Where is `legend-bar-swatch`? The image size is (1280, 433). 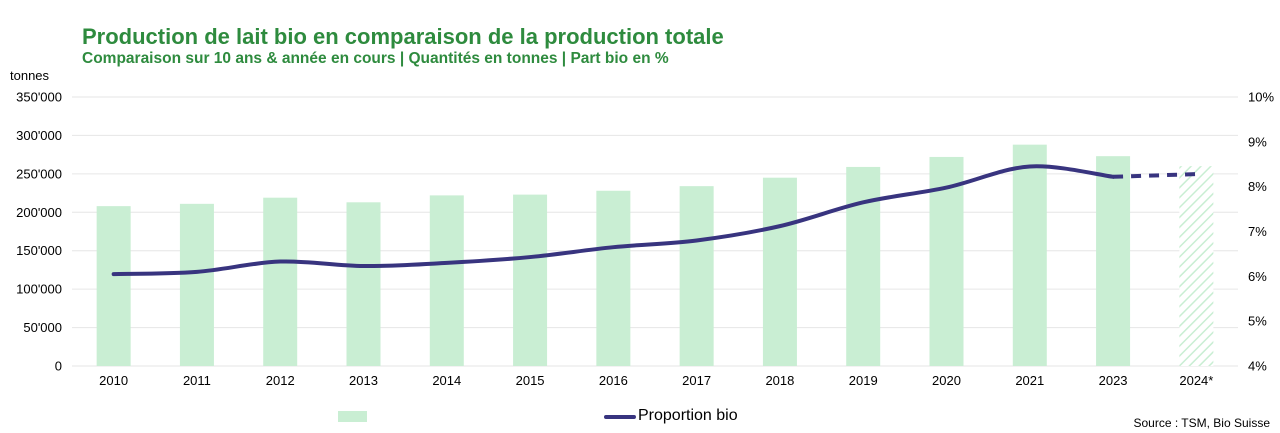
legend-bar-swatch is located at coordinates (352, 416).